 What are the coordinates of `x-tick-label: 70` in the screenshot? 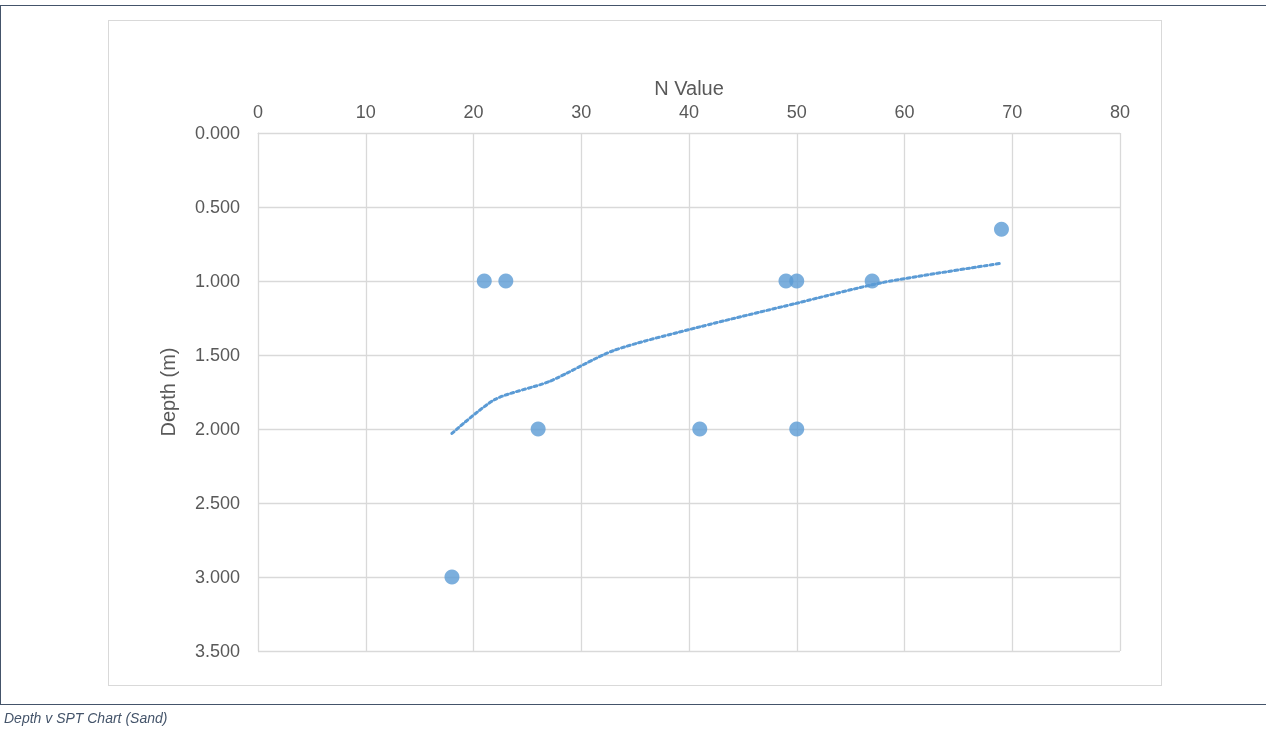 It's located at (1012, 112).